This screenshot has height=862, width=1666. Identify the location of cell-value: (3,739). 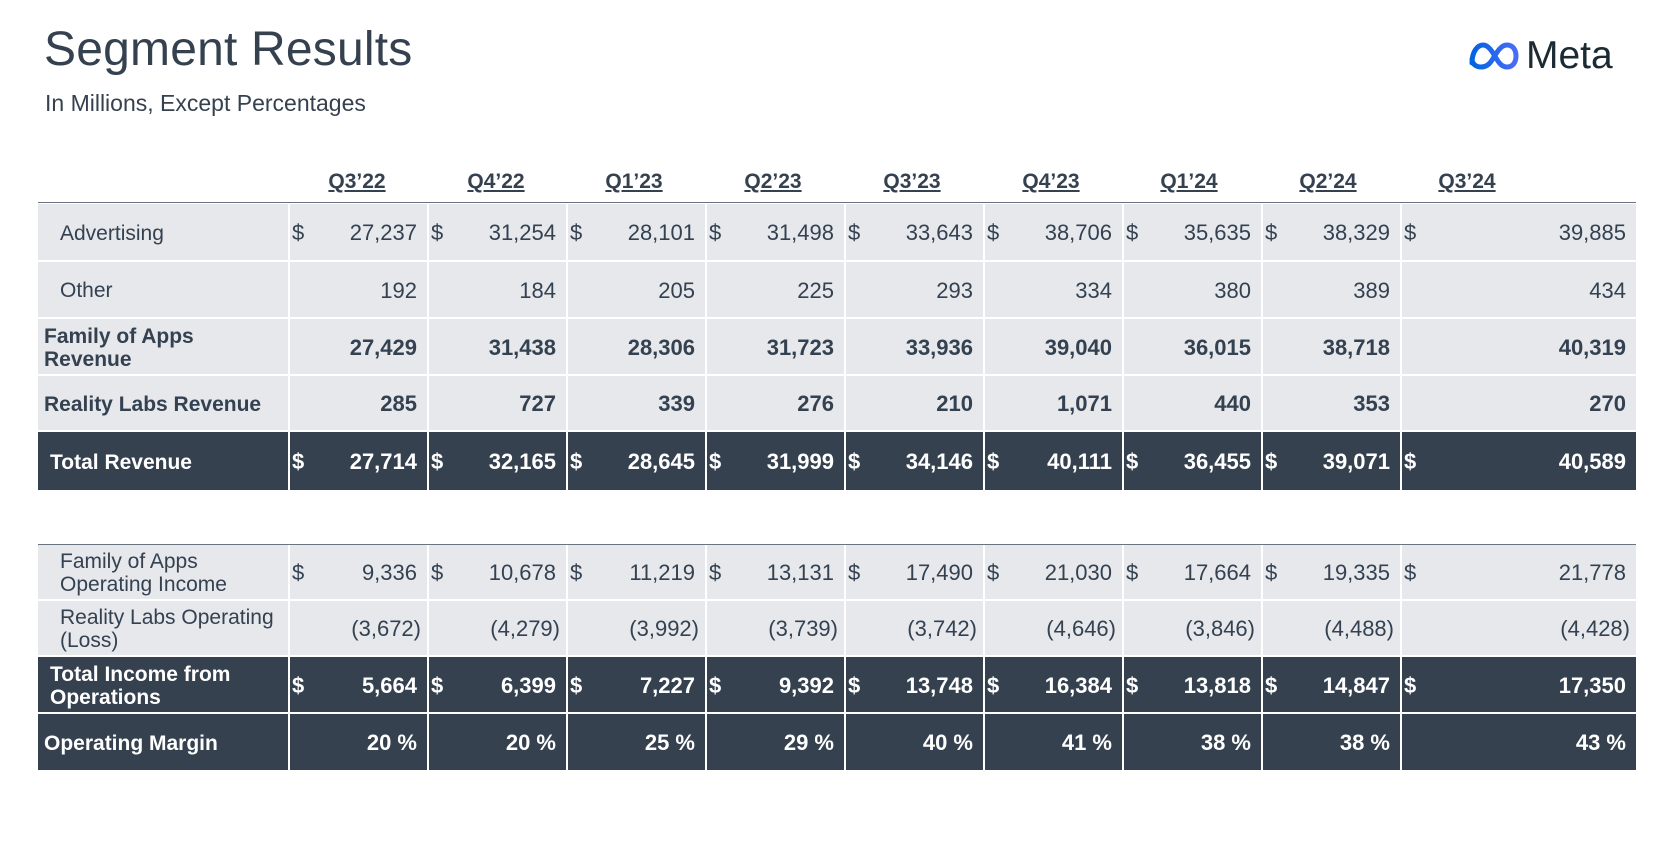
(803, 628).